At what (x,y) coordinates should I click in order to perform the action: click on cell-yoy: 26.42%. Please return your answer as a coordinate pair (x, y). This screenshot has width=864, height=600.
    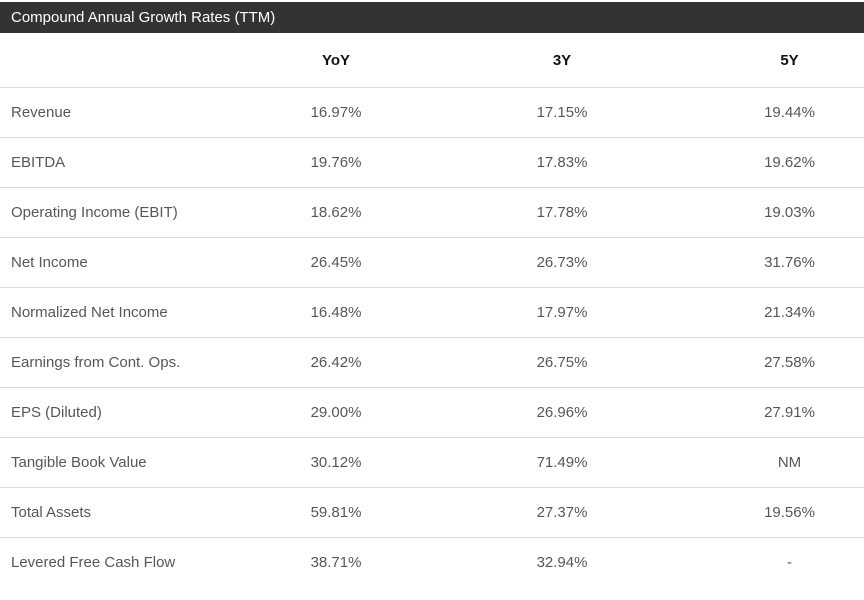
    Looking at the image, I should click on (336, 362).